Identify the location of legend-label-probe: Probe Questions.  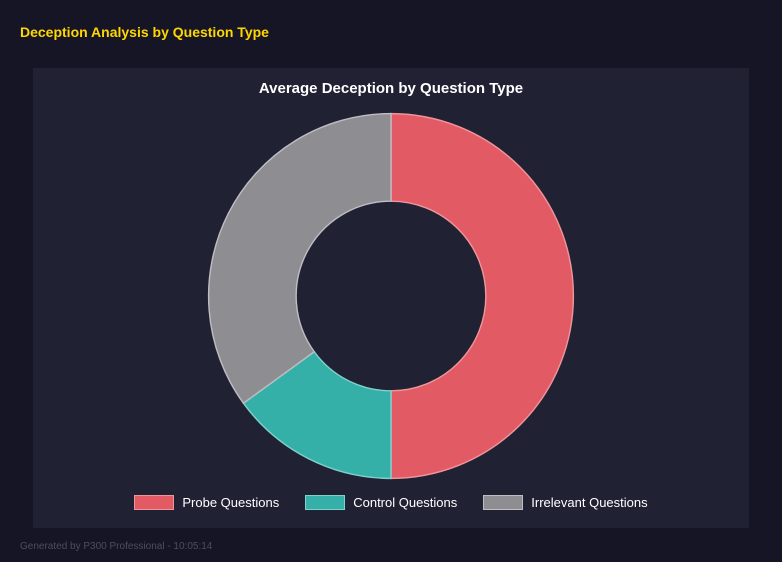
(231, 502).